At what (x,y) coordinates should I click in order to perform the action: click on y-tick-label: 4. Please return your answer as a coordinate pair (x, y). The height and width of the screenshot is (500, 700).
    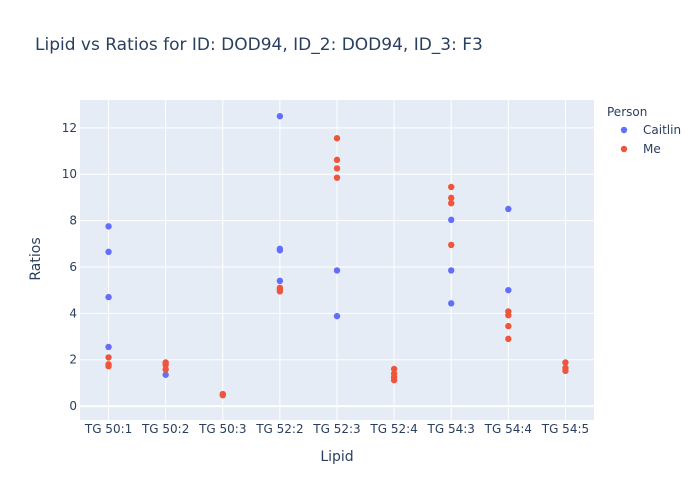
    Looking at the image, I should click on (73, 313).